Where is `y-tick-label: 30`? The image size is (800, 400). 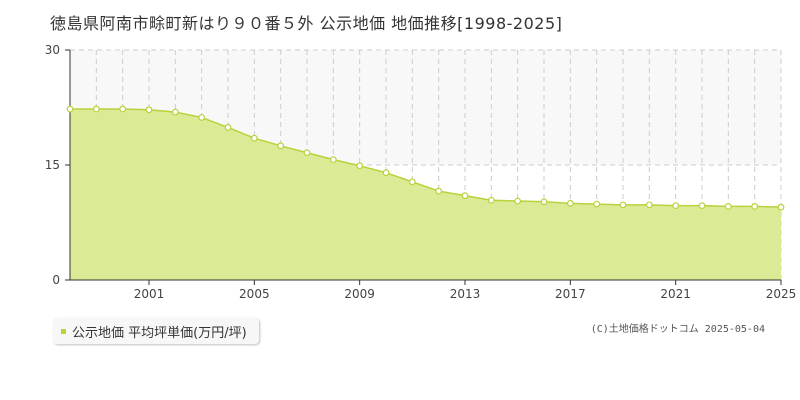 y-tick-label: 30 is located at coordinates (52, 50).